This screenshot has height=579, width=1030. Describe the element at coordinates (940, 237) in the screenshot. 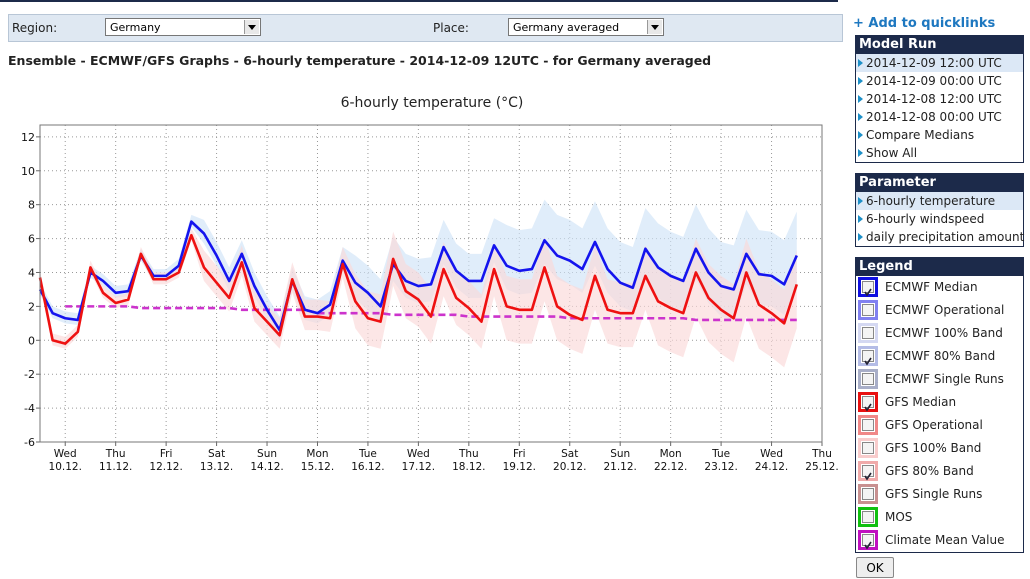

I see `menu-item: daily precipitation amount` at that location.